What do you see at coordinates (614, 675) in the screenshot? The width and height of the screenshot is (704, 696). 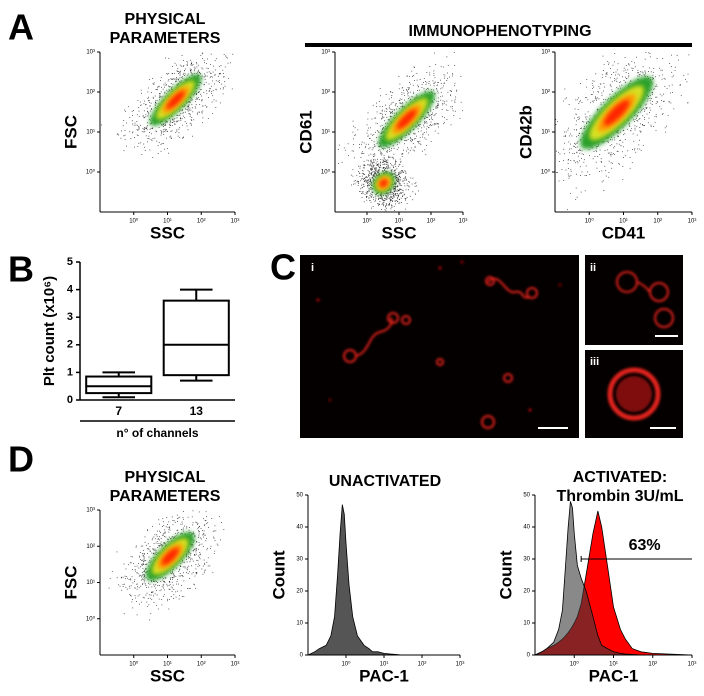 I see `x-axis-label: PAC-1` at bounding box center [614, 675].